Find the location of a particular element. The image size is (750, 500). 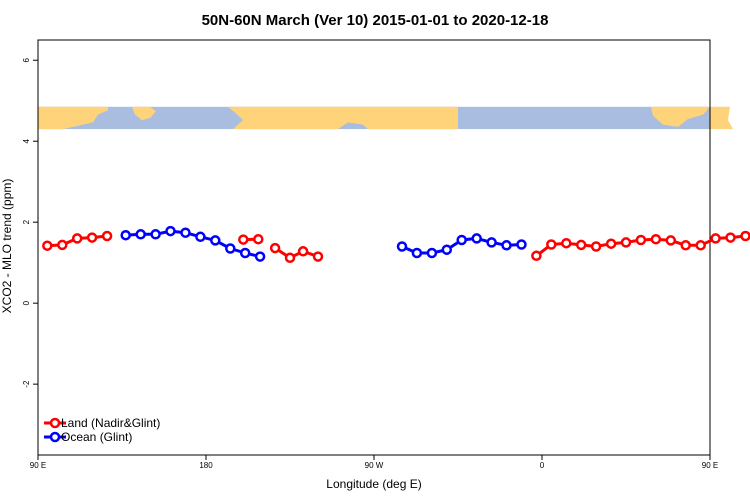

x-axis: 90 E 180 90 W 0 90 E is located at coordinates (374, 462).